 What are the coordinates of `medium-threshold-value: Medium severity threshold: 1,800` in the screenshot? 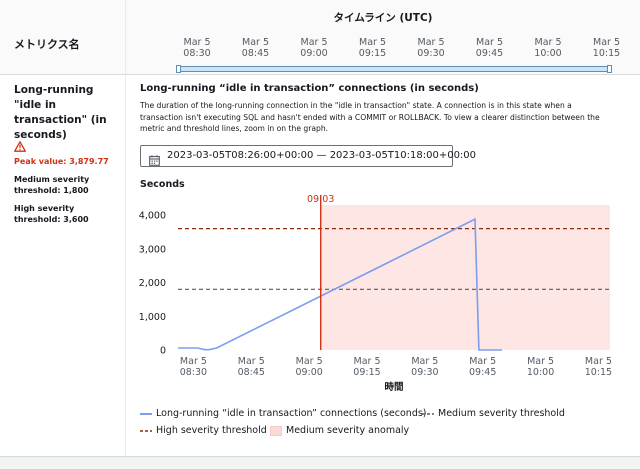 It's located at (52, 185).